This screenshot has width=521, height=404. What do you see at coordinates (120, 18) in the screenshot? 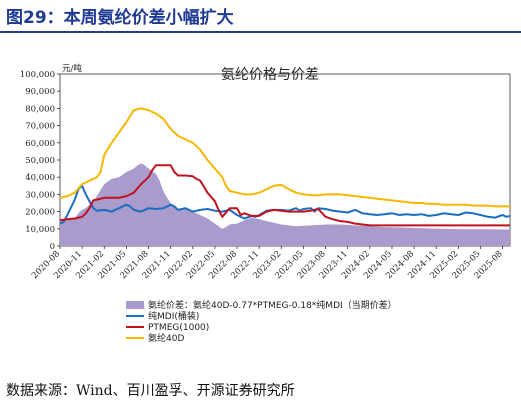
I see `figure-title: 图29：本周氨纶价差小幅扩大` at bounding box center [120, 18].